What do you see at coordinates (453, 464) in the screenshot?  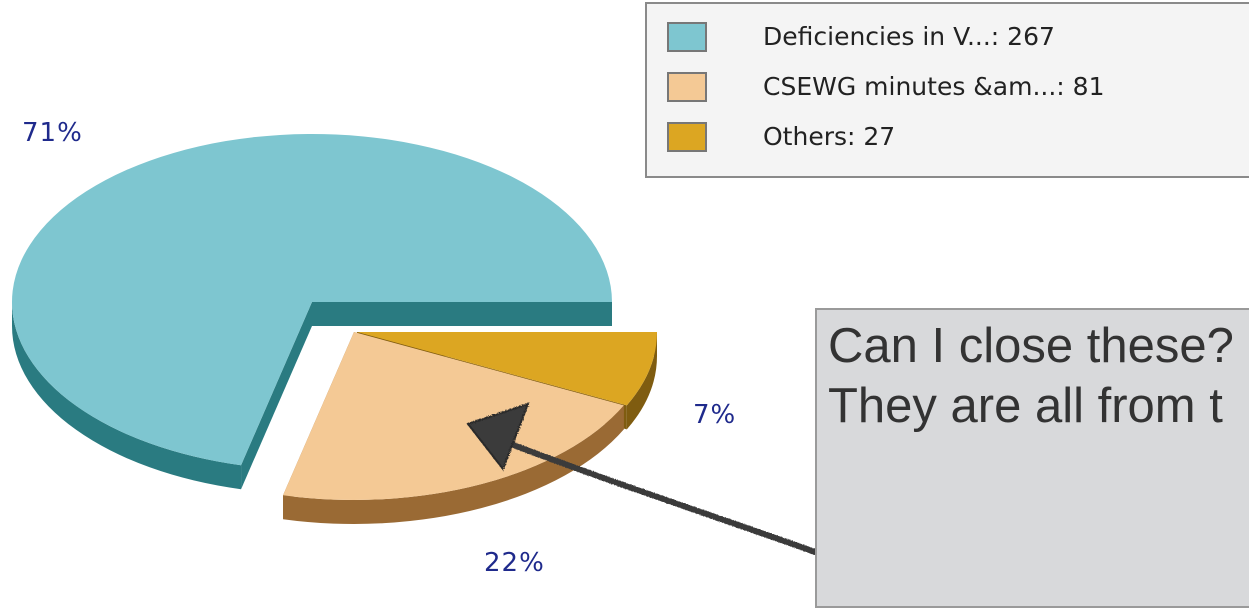 I see `pie-slice-side-csewg` at bounding box center [453, 464].